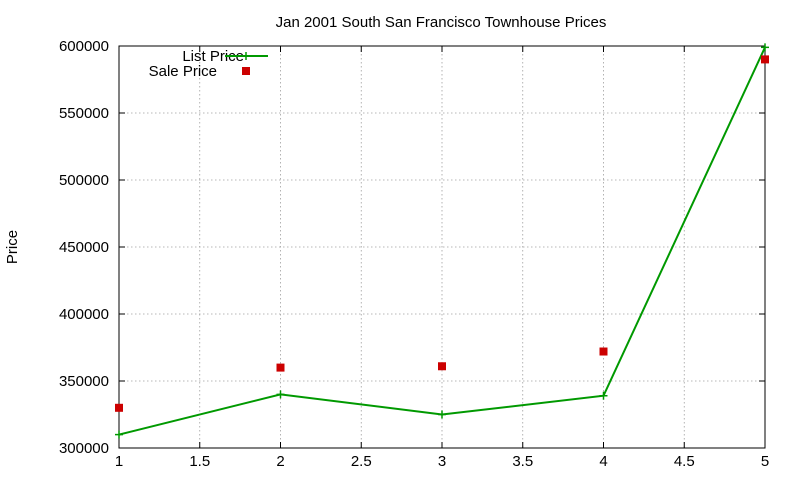 Image resolution: width=800 pixels, height=480 pixels. What do you see at coordinates (84, 247) in the screenshot?
I see `y-tick-label: 450000` at bounding box center [84, 247].